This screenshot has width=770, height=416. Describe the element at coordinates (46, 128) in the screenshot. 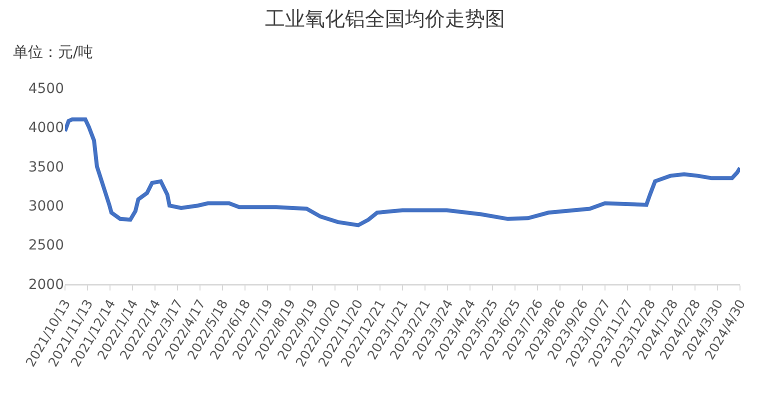

I see `y-tick-label: 4000` at that location.